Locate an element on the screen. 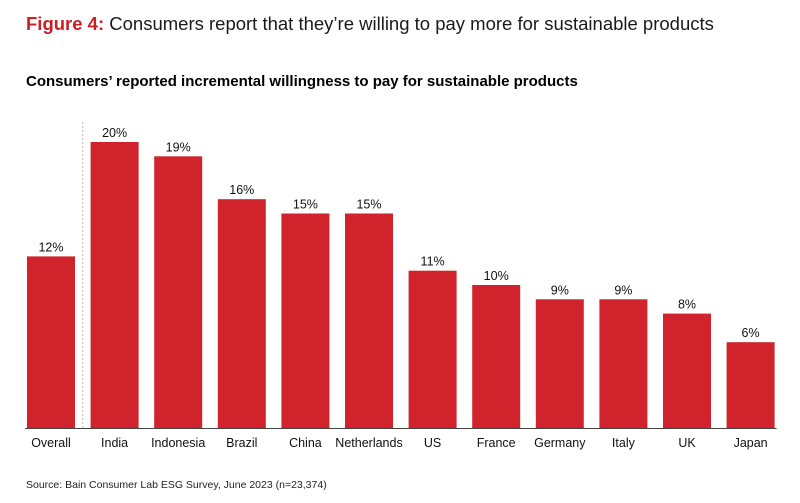  category-label: Netherlands is located at coordinates (368, 443).